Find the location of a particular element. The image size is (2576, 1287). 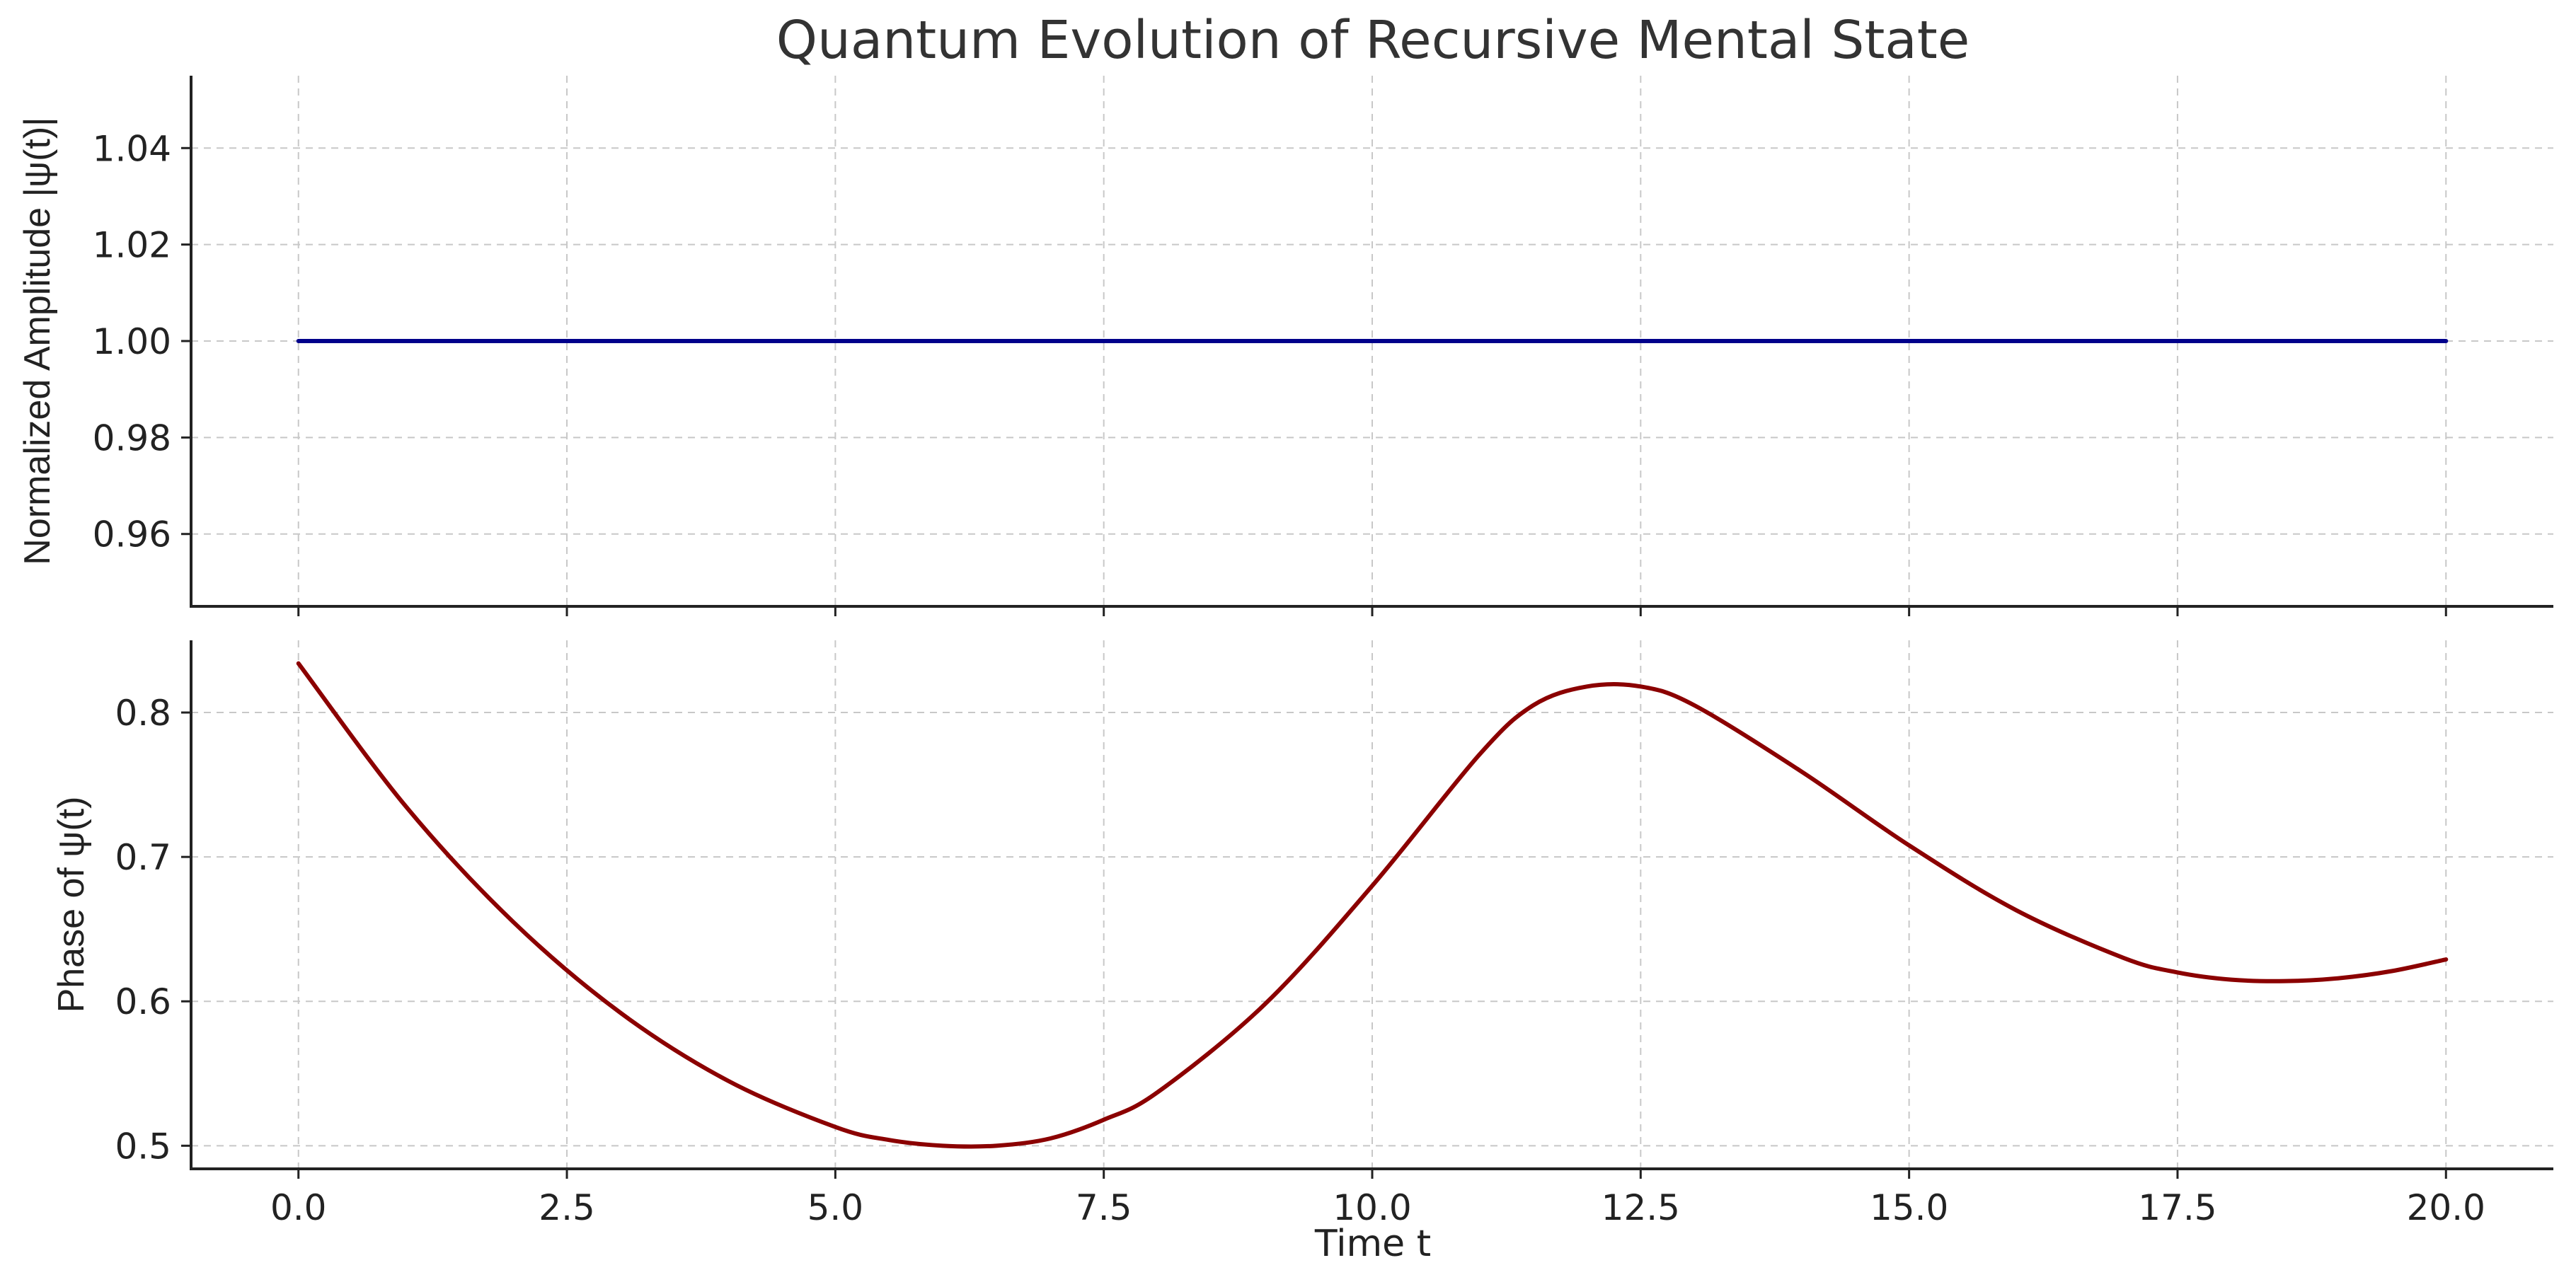

amplitude-ytick-label-0: 0.96 is located at coordinates (132, 534).